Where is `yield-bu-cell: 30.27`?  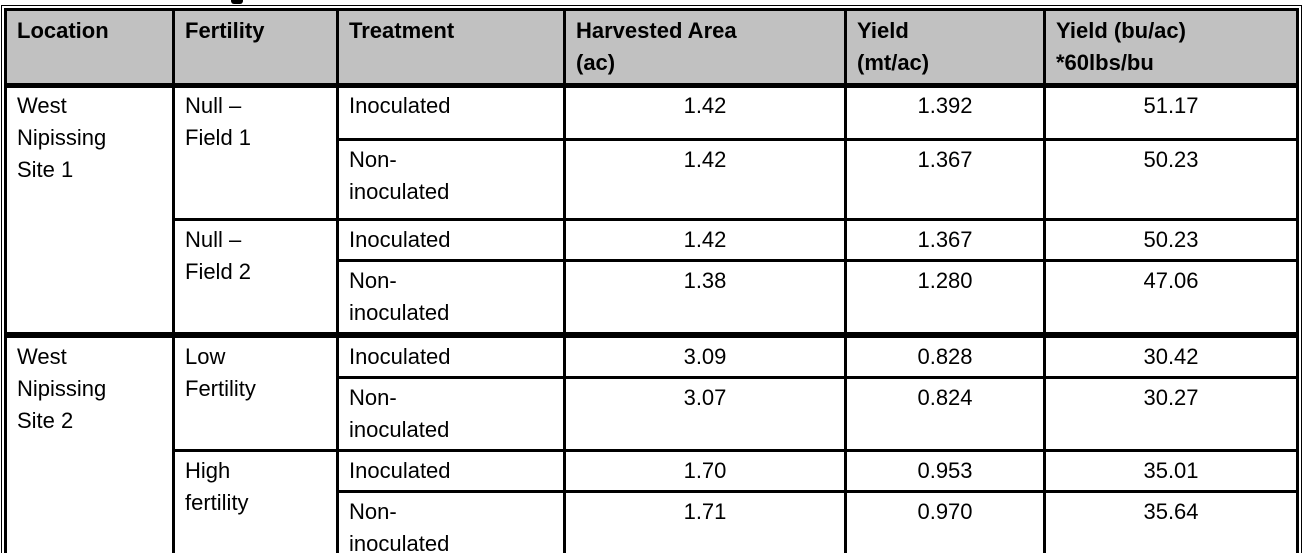
yield-bu-cell: 30.27 is located at coordinates (1171, 413).